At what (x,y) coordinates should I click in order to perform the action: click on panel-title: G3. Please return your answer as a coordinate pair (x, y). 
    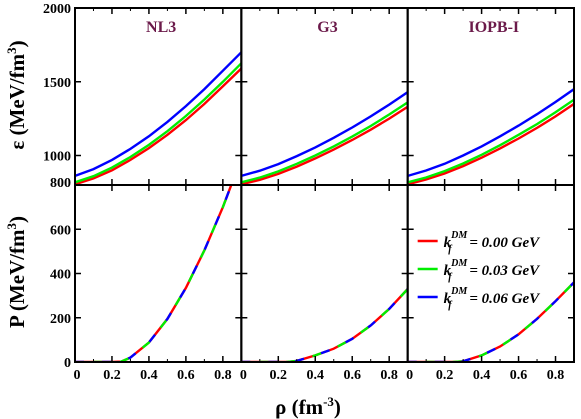
    Looking at the image, I should click on (327, 27).